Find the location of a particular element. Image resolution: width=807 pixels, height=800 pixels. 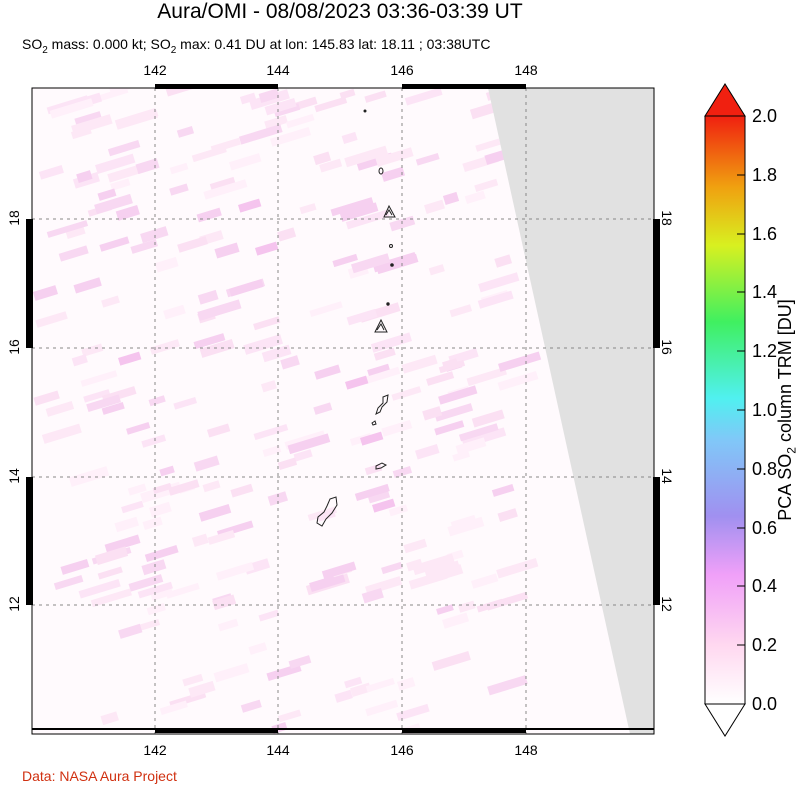

island-farallon is located at coordinates (365, 111).